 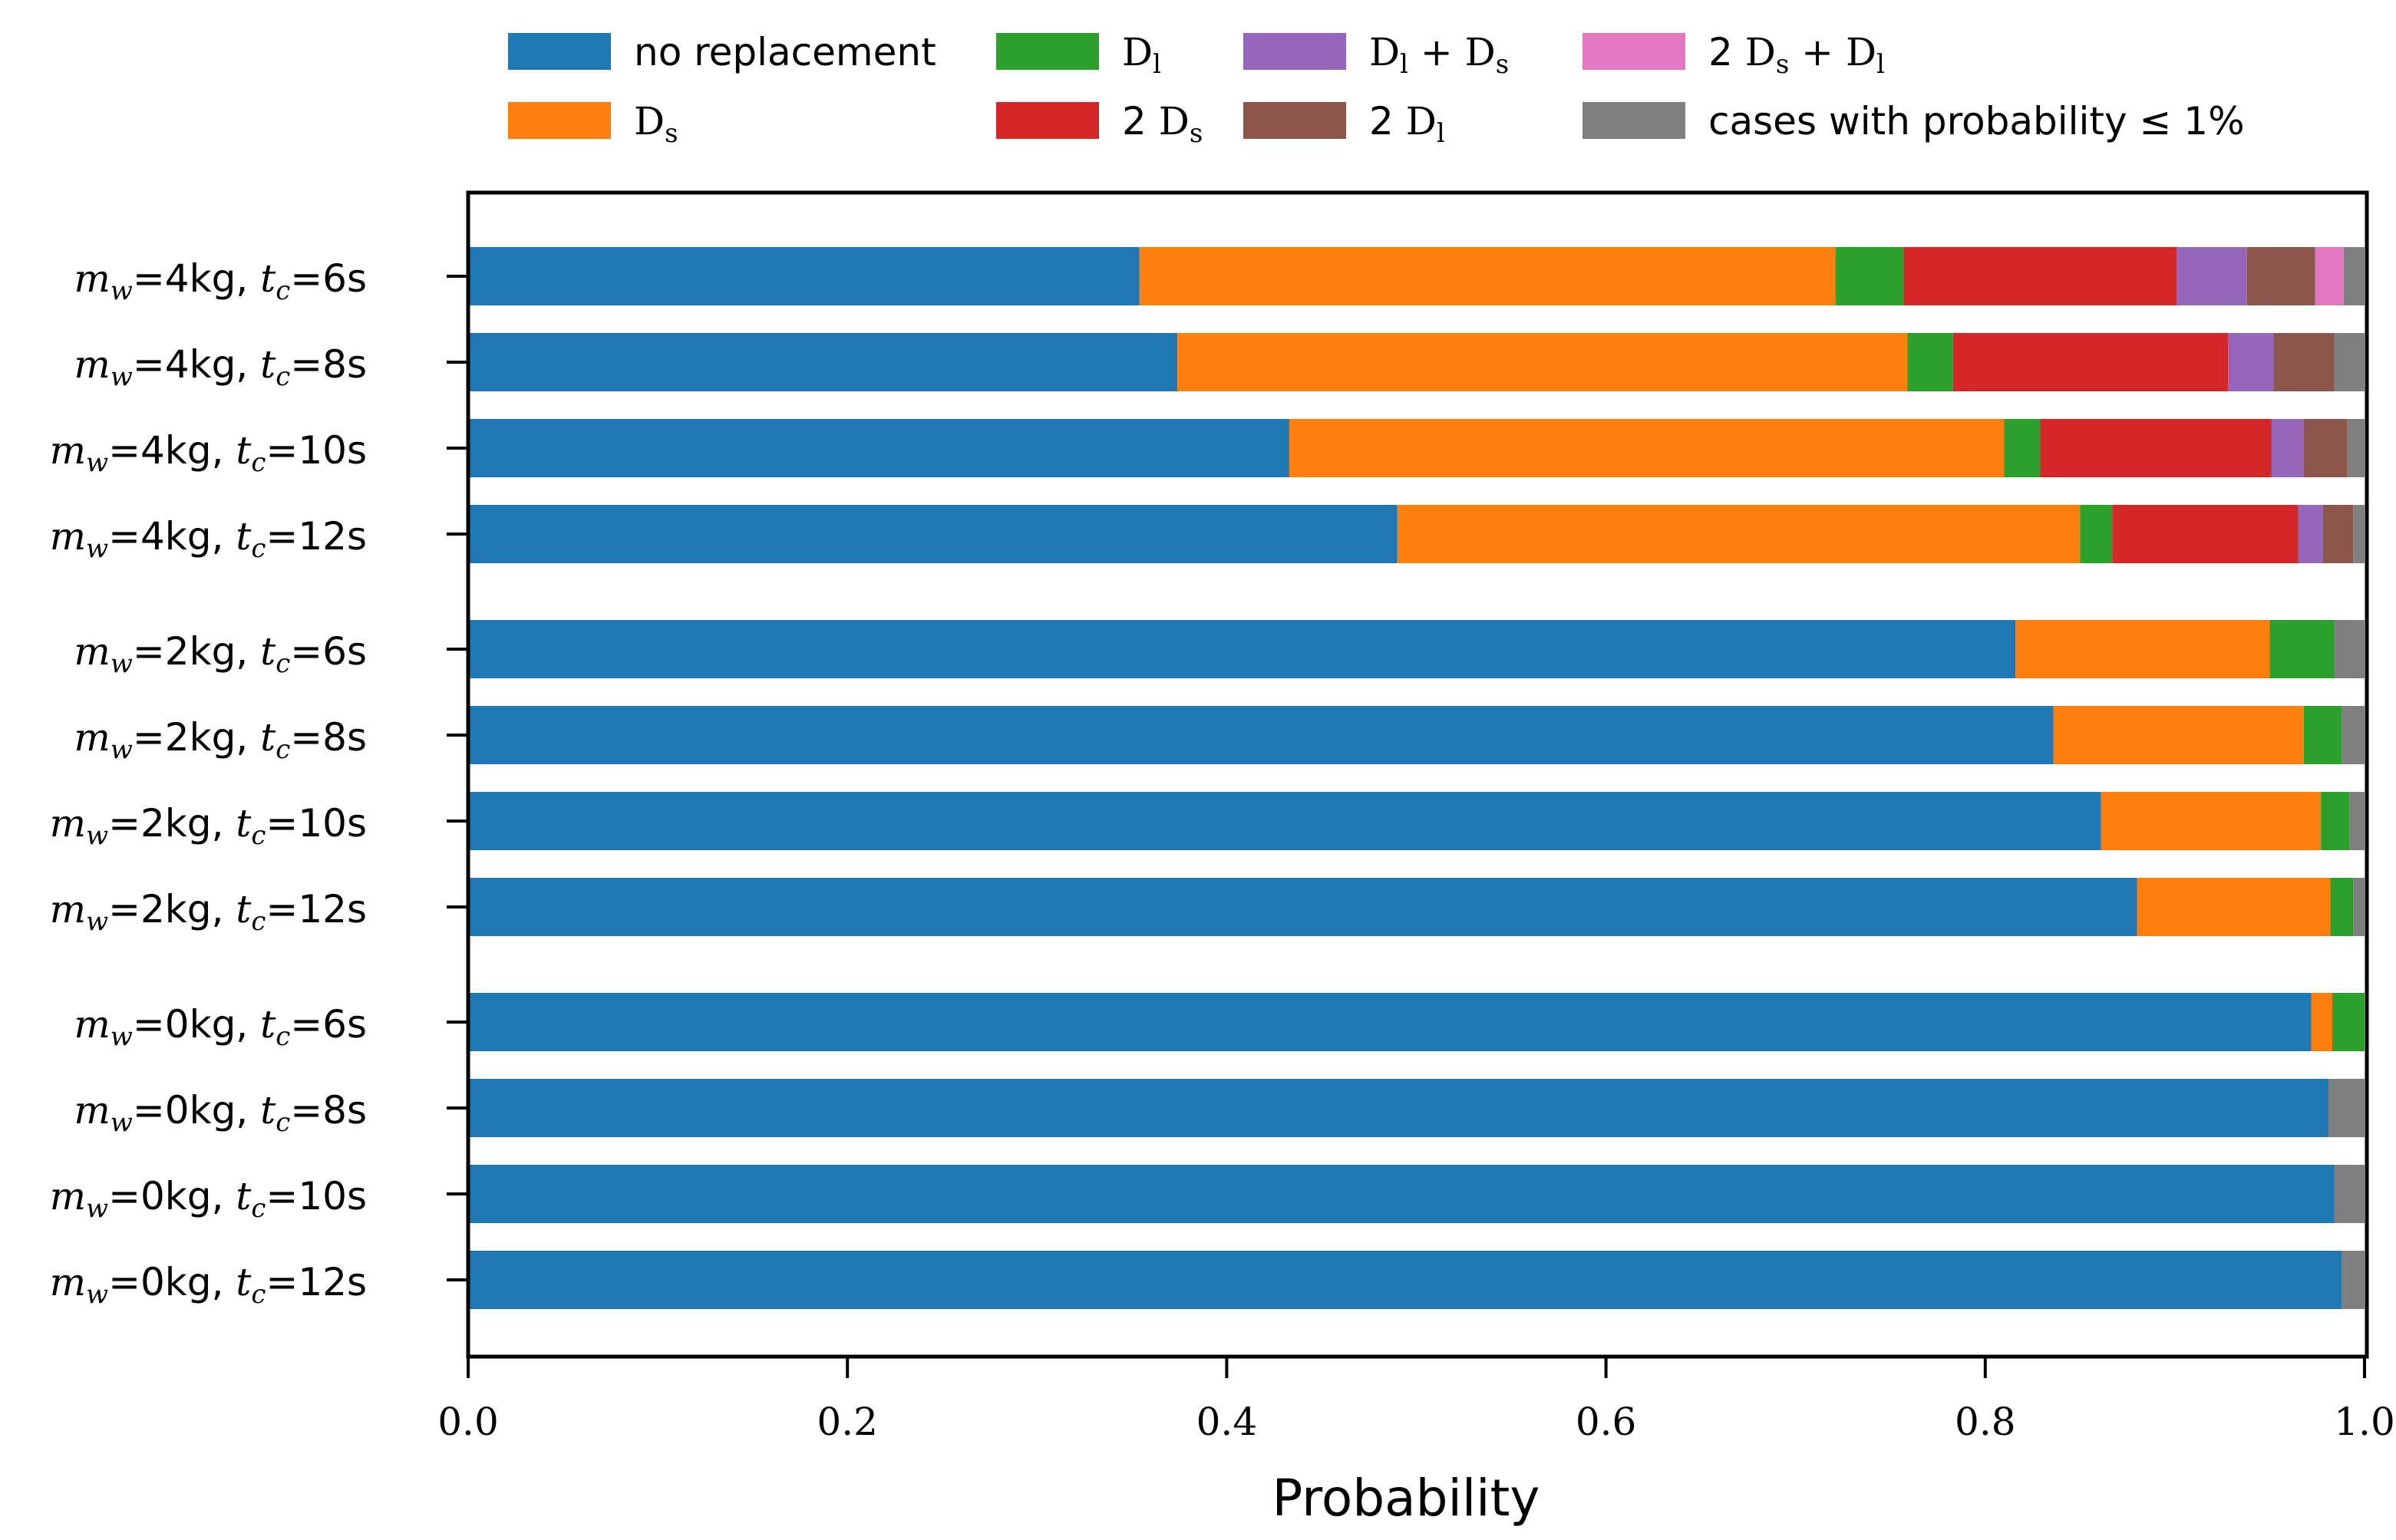 I want to click on legend-item-dl: Dl, so click(x=1078, y=55).